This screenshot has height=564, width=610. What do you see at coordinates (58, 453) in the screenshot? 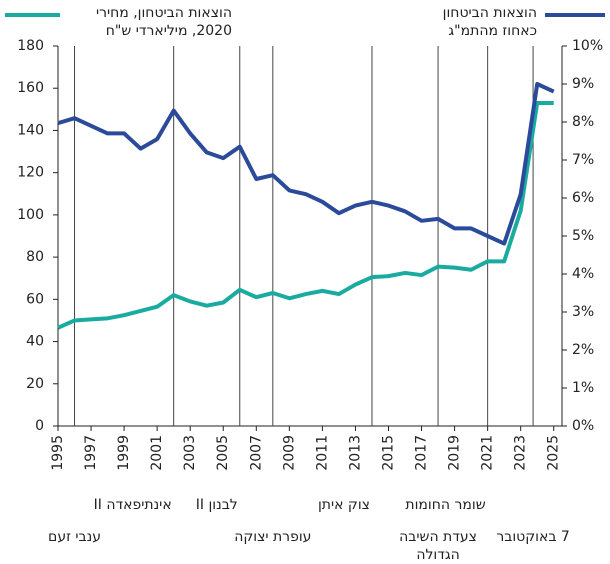
I see `x-tick-label: 1995` at bounding box center [58, 453].